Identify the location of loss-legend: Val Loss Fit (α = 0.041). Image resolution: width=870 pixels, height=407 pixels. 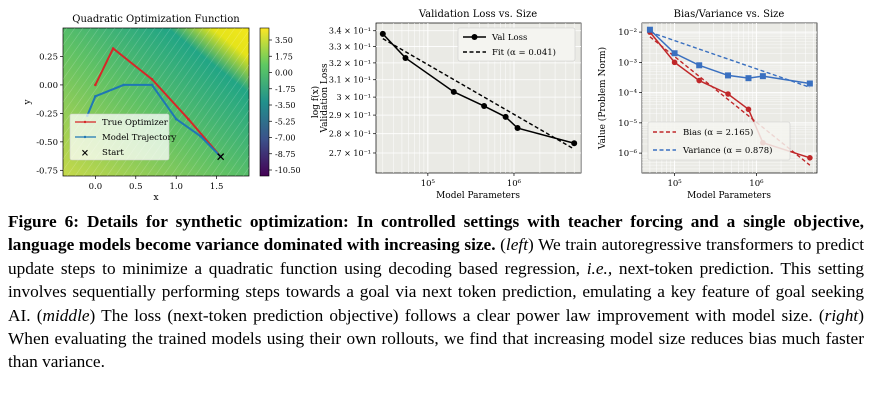
(516, 44).